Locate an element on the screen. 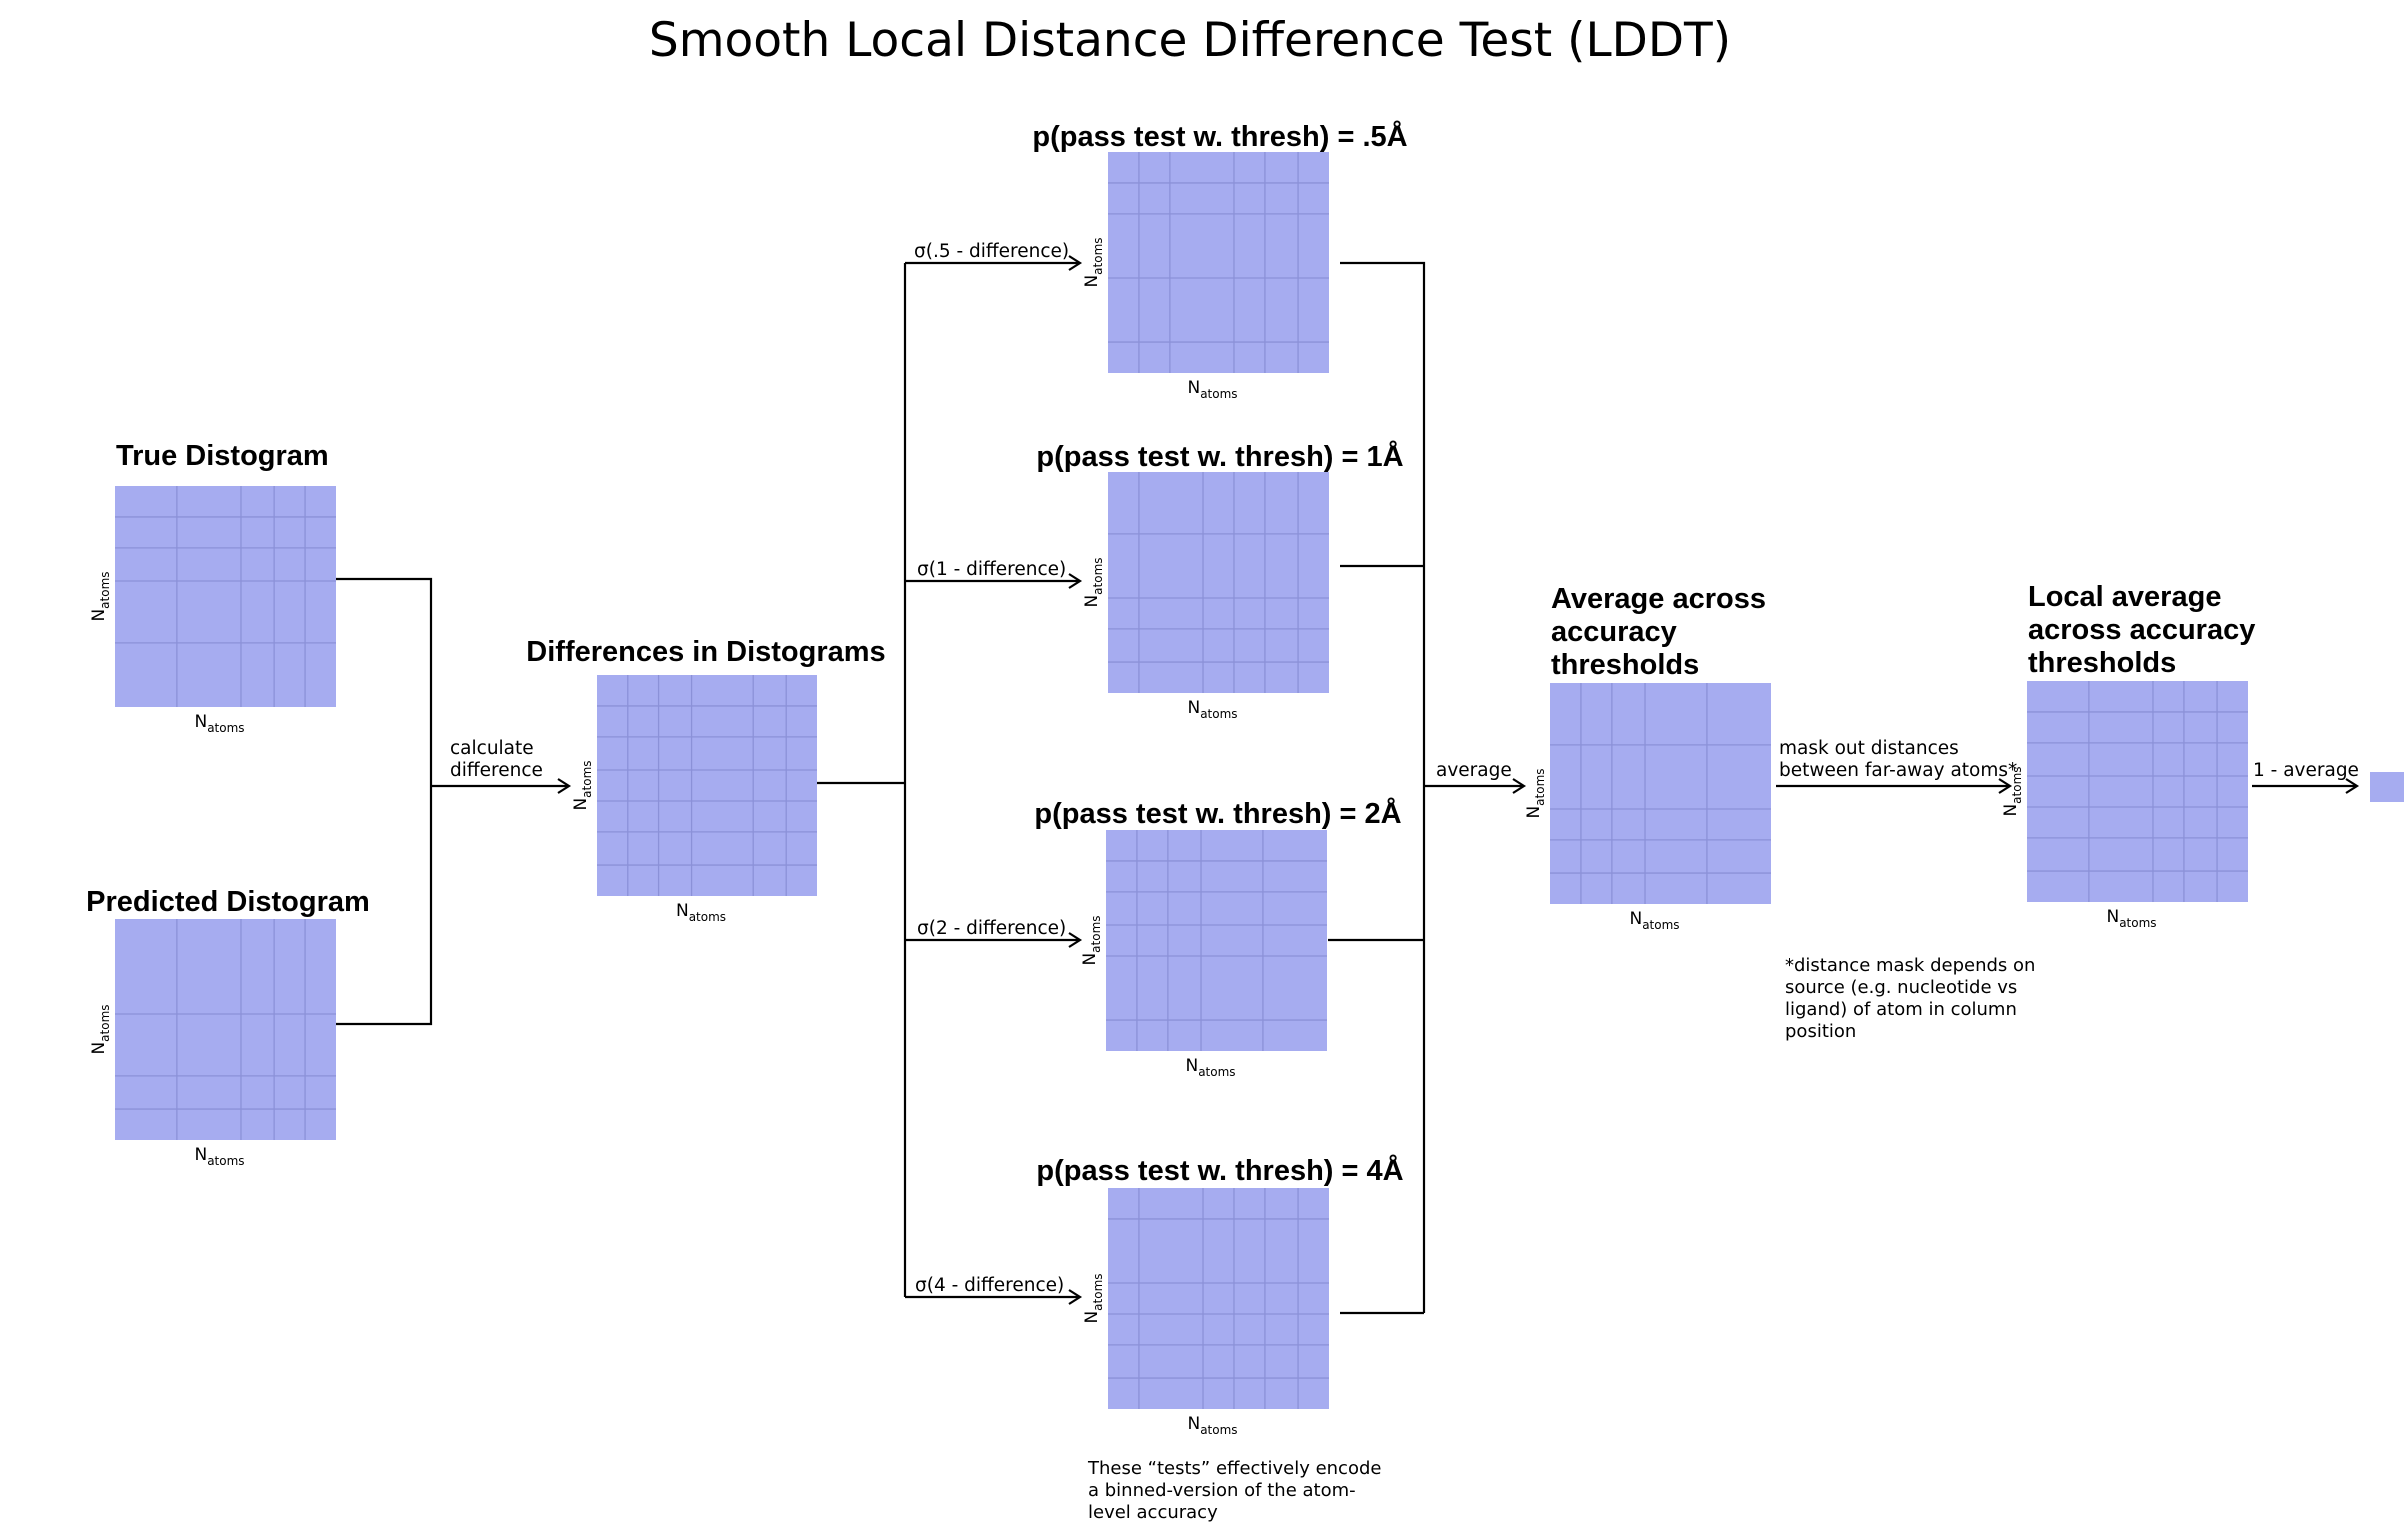 The height and width of the screenshot is (1526, 2406). matrix-thresh-2: p(pass test w. thresh) = 2Å Natoms Natoms is located at coordinates (1217, 938).